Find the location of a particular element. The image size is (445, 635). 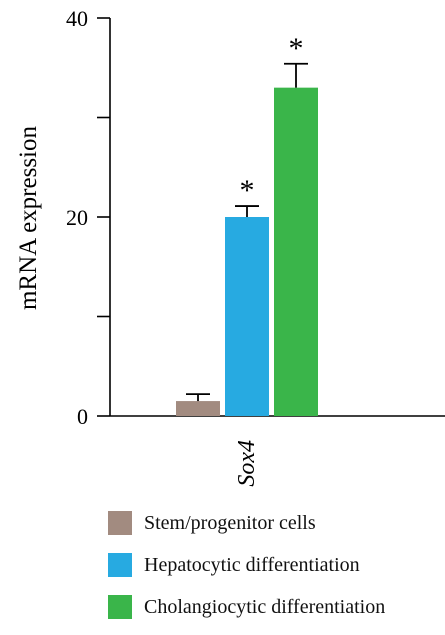

y-axis-label: mRNA expression is located at coordinates (28, 217).